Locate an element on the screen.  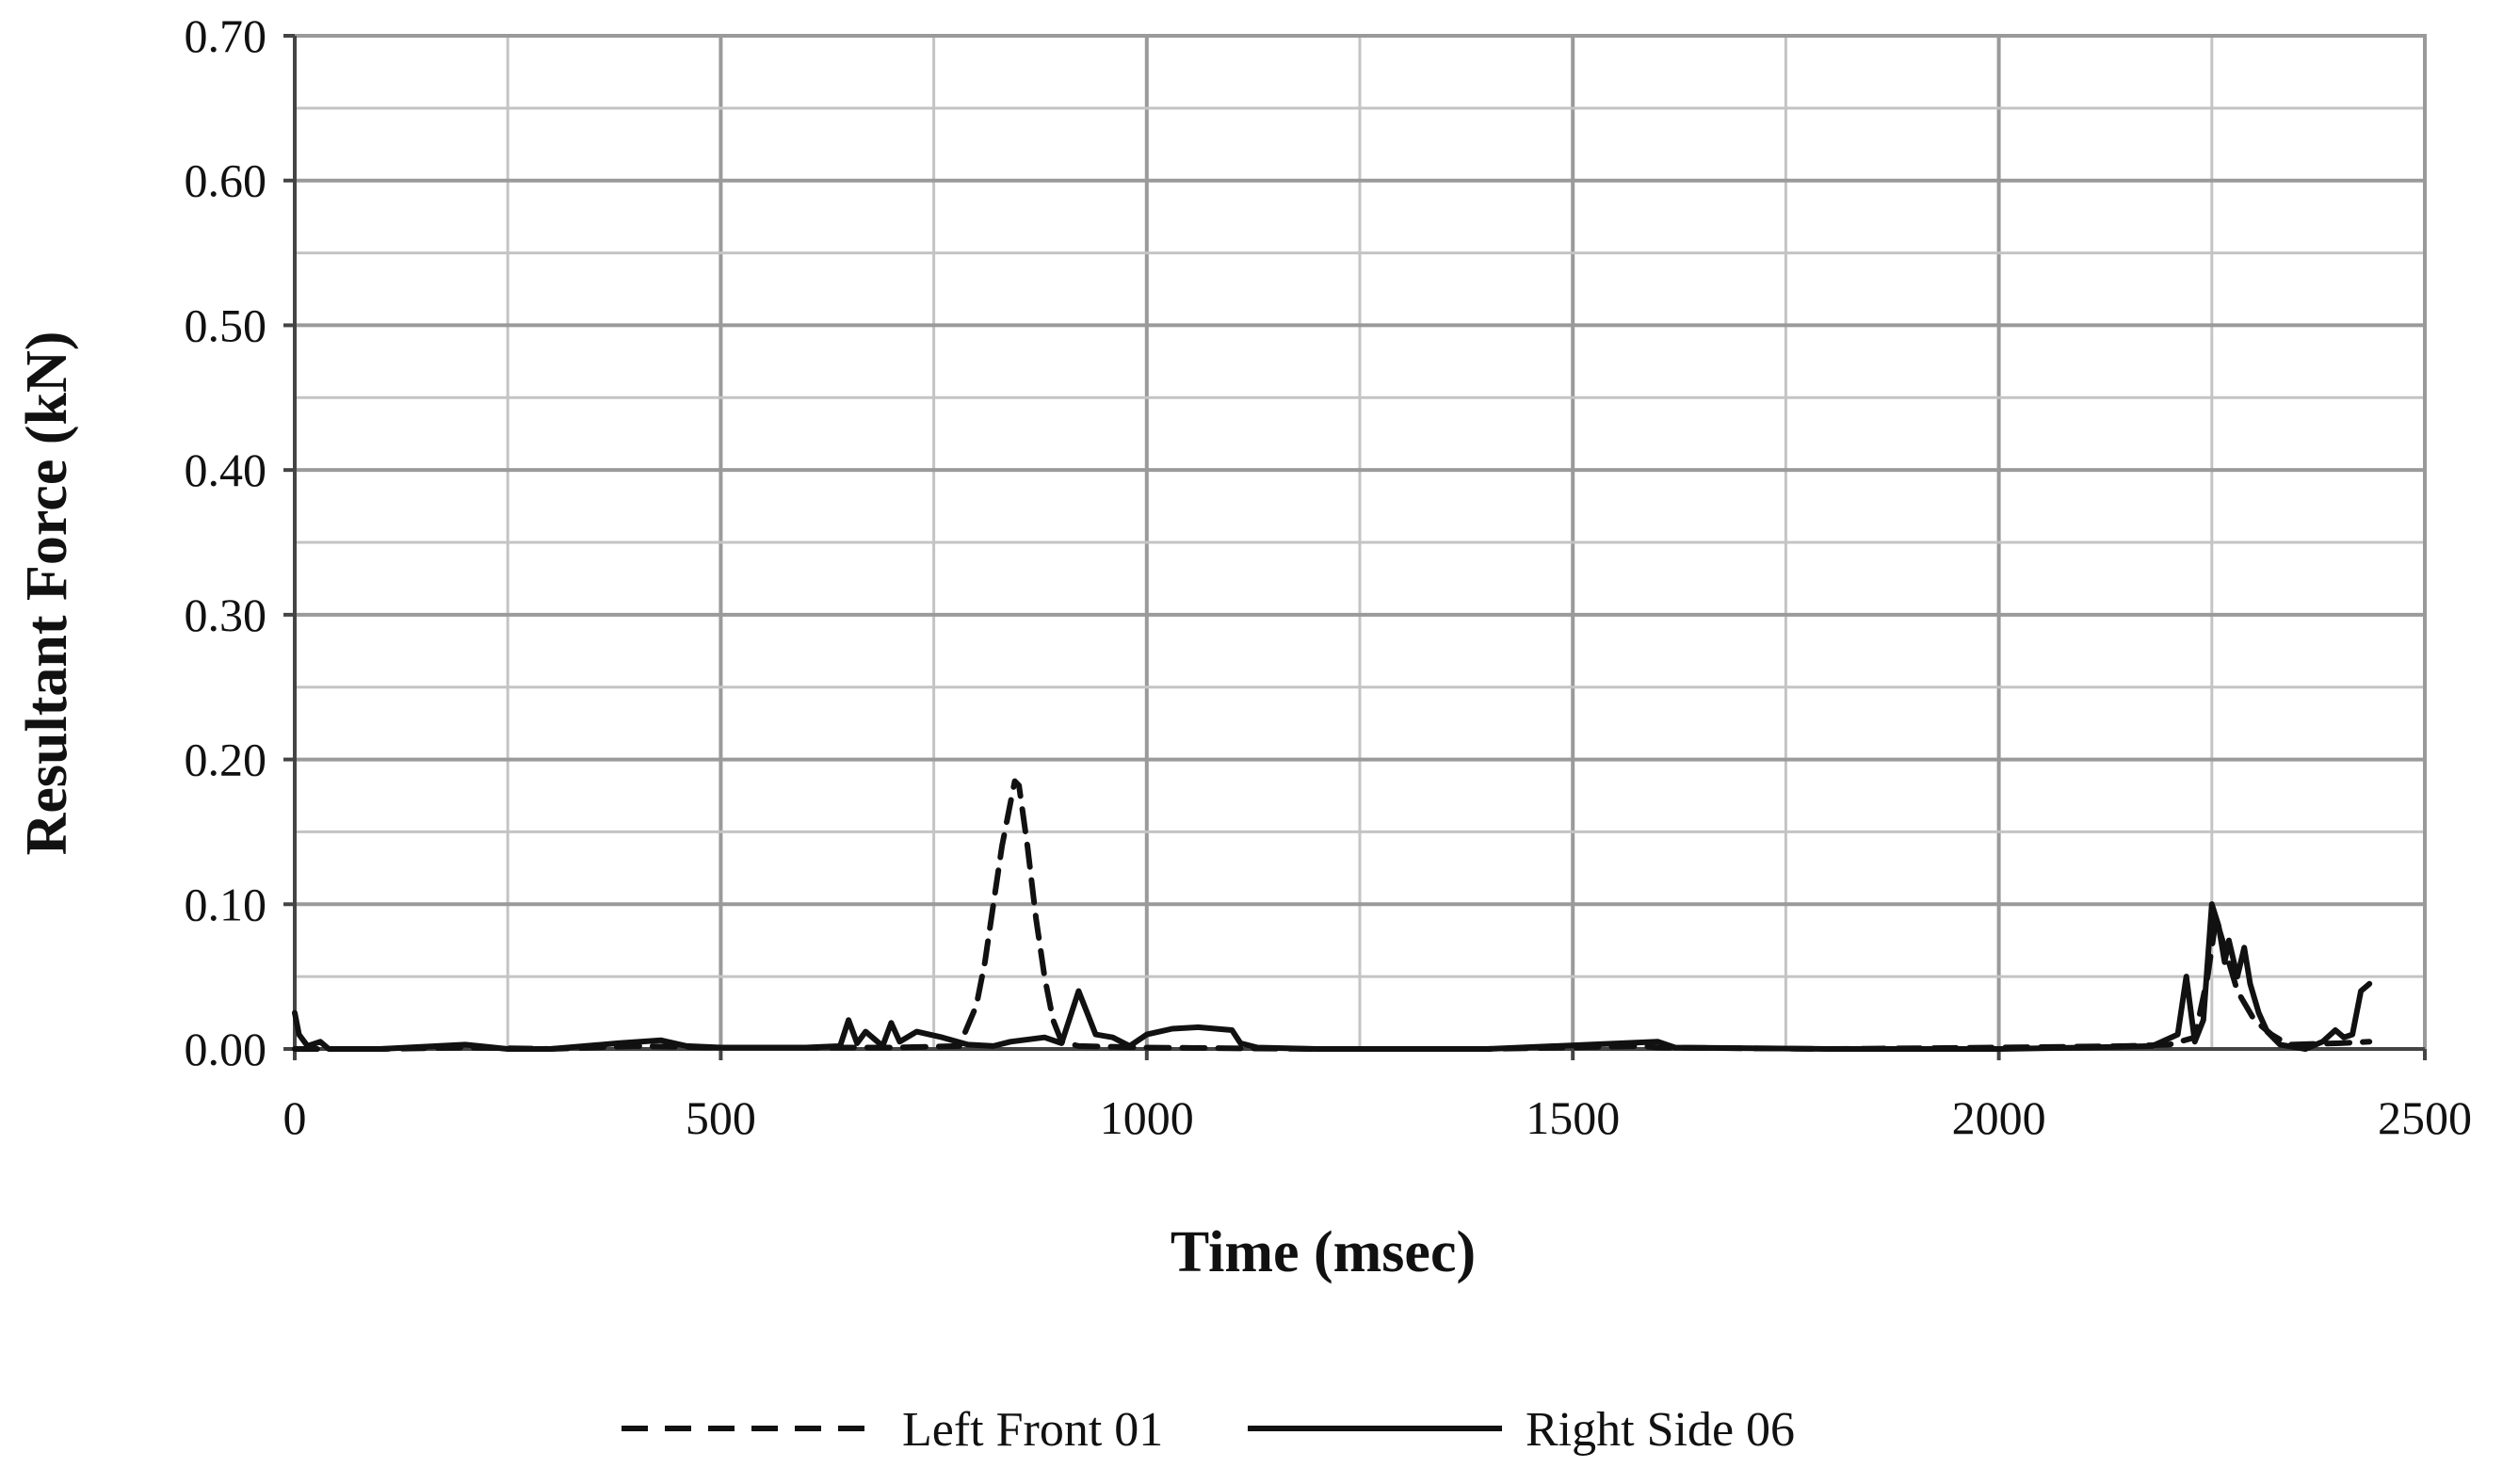
y-tick-label: 0.10 is located at coordinates (226, 904).